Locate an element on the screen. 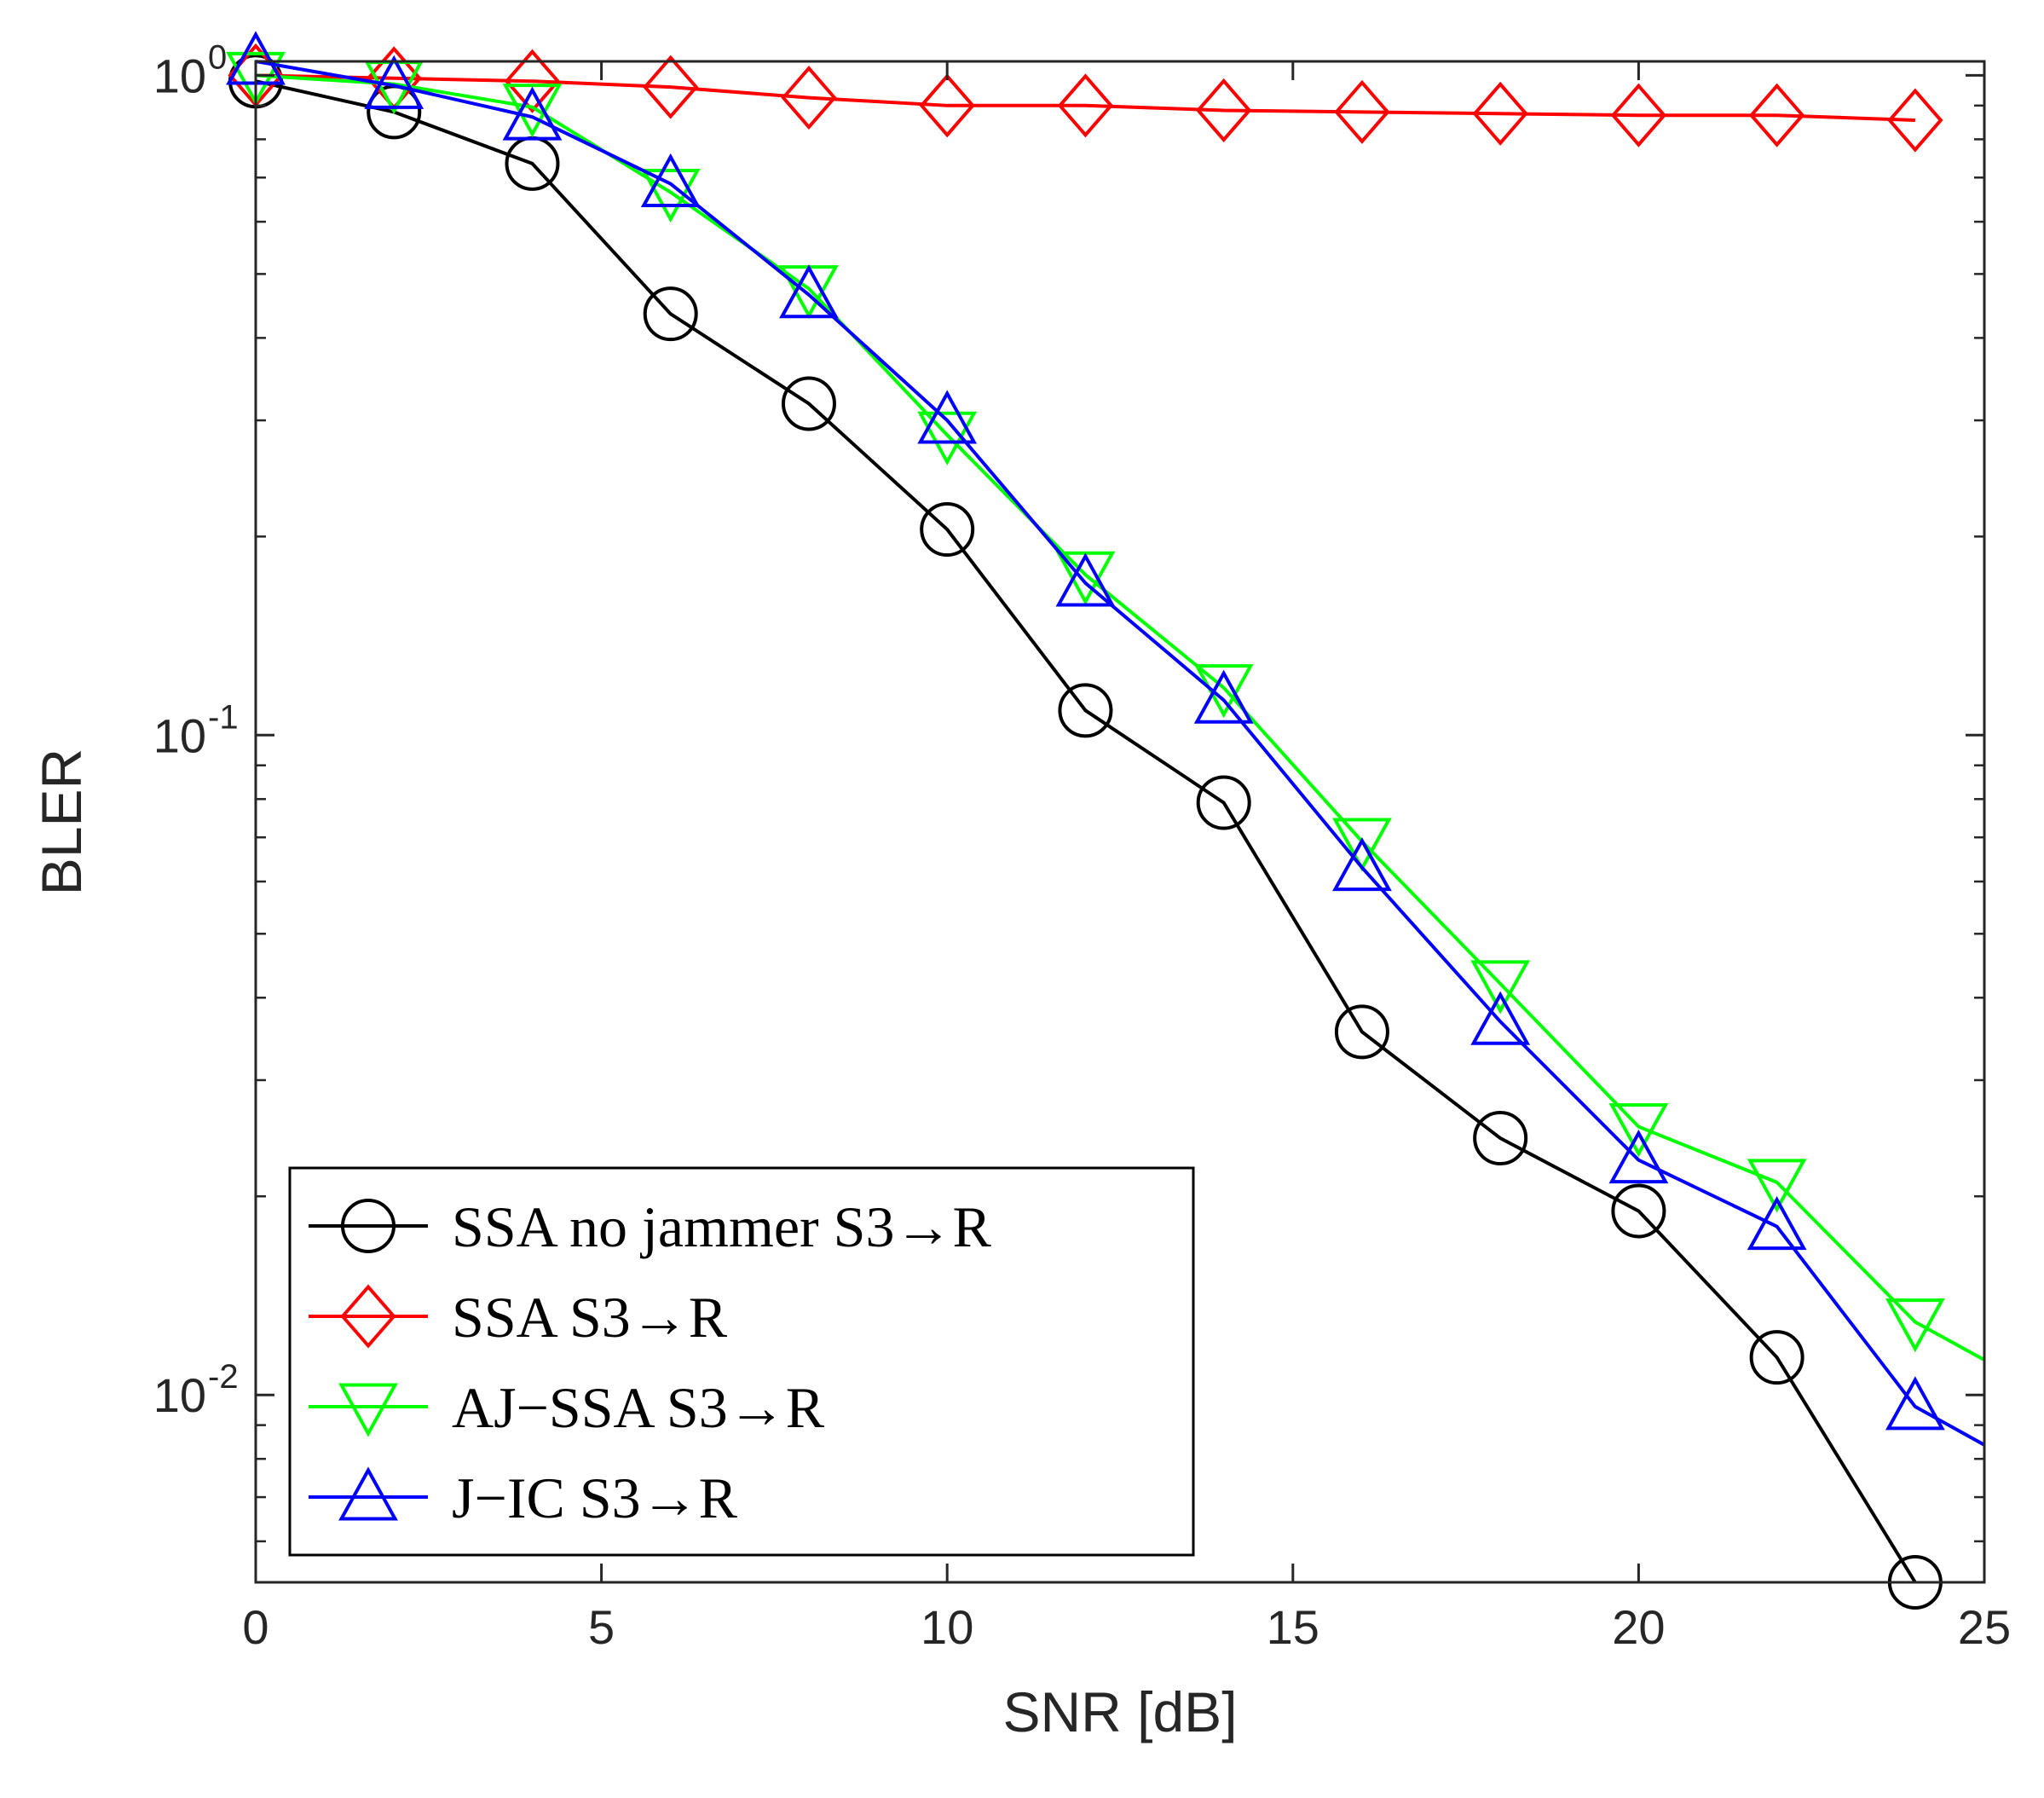  y-tick-label: 10 0 is located at coordinates (190, 70).